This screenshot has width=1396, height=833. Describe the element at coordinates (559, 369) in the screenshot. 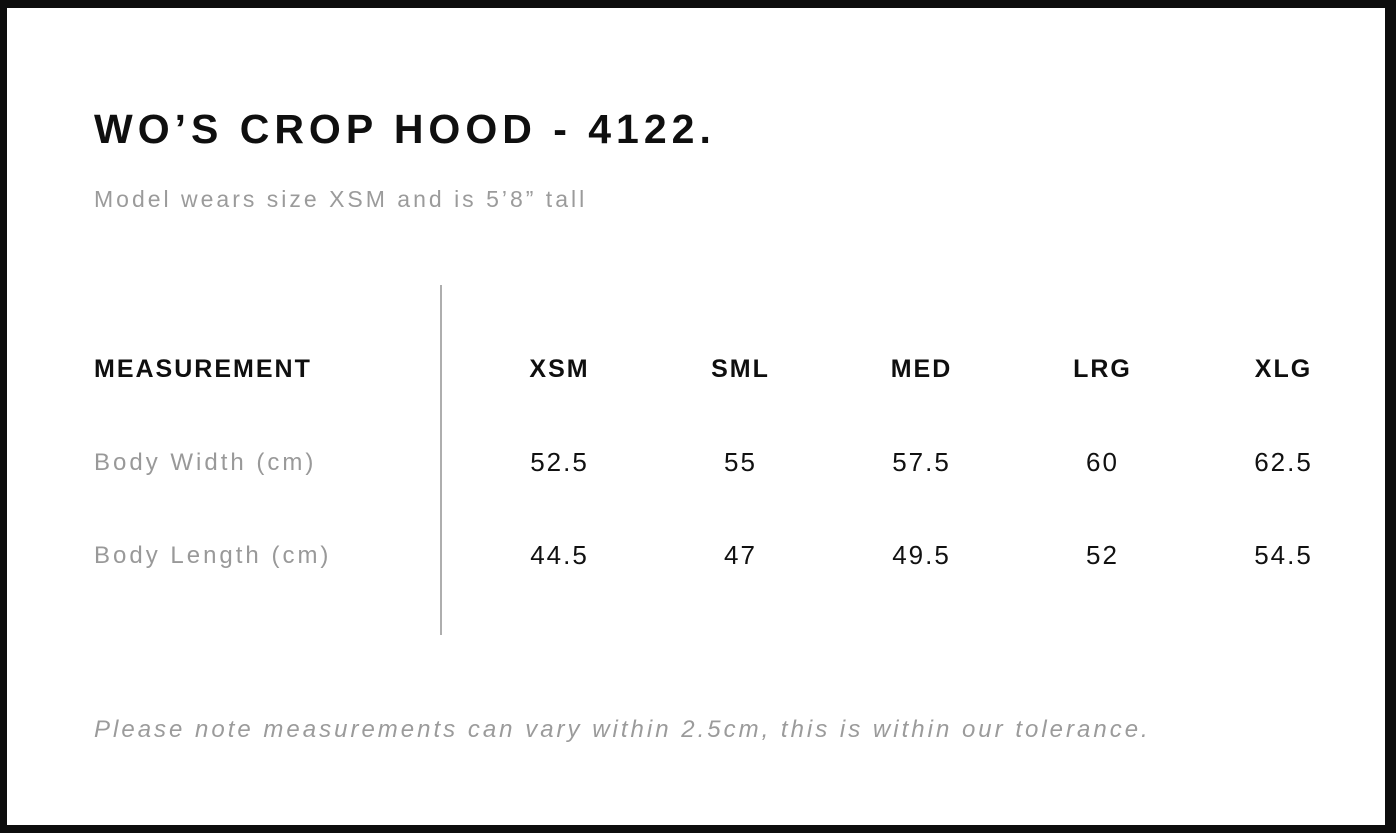

I see `column-header-xsm: XSM` at that location.